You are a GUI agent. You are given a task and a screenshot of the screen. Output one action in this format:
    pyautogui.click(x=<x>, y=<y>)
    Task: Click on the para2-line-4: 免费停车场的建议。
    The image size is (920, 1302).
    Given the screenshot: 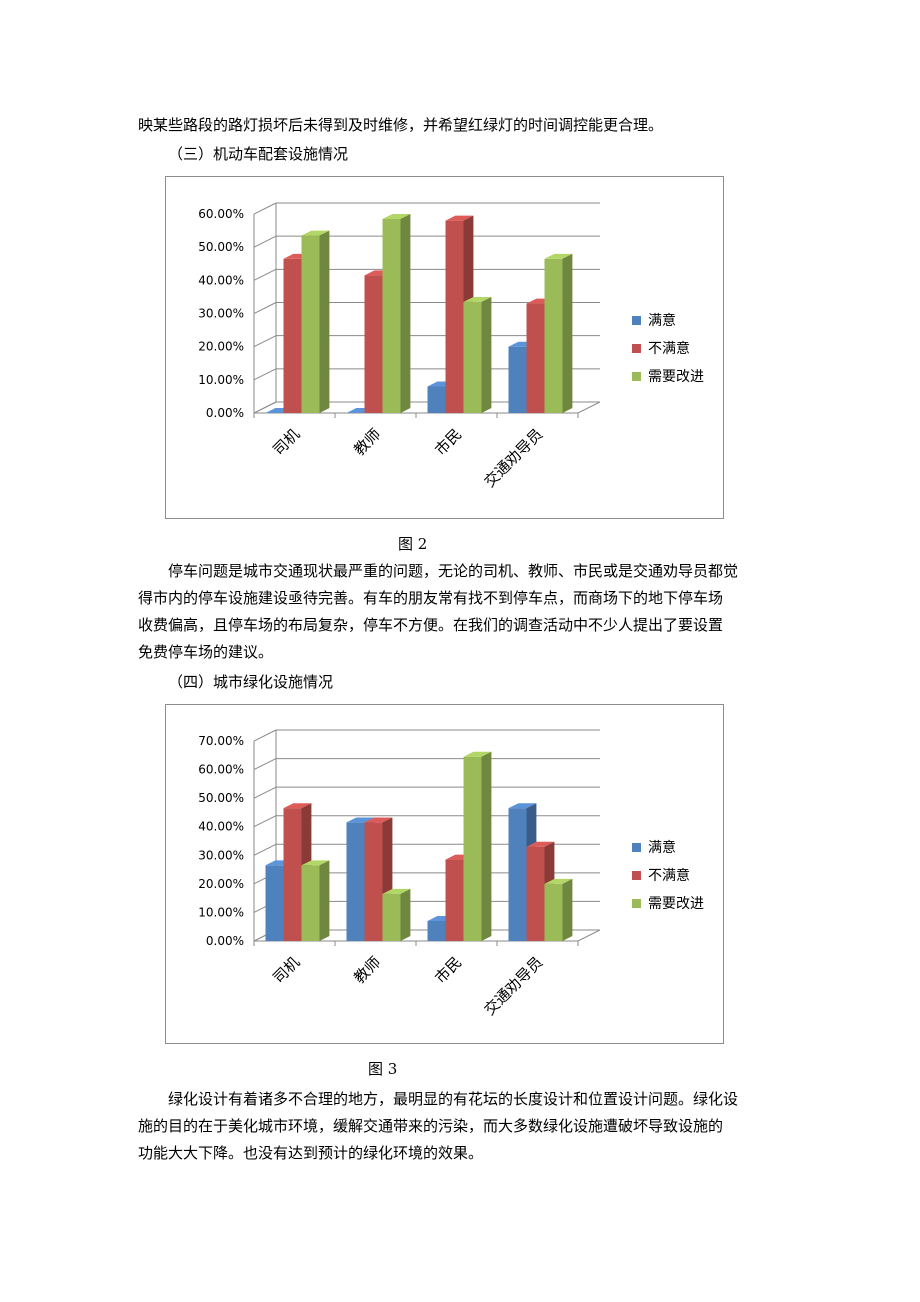 What is the action you would take?
    pyautogui.click(x=206, y=652)
    